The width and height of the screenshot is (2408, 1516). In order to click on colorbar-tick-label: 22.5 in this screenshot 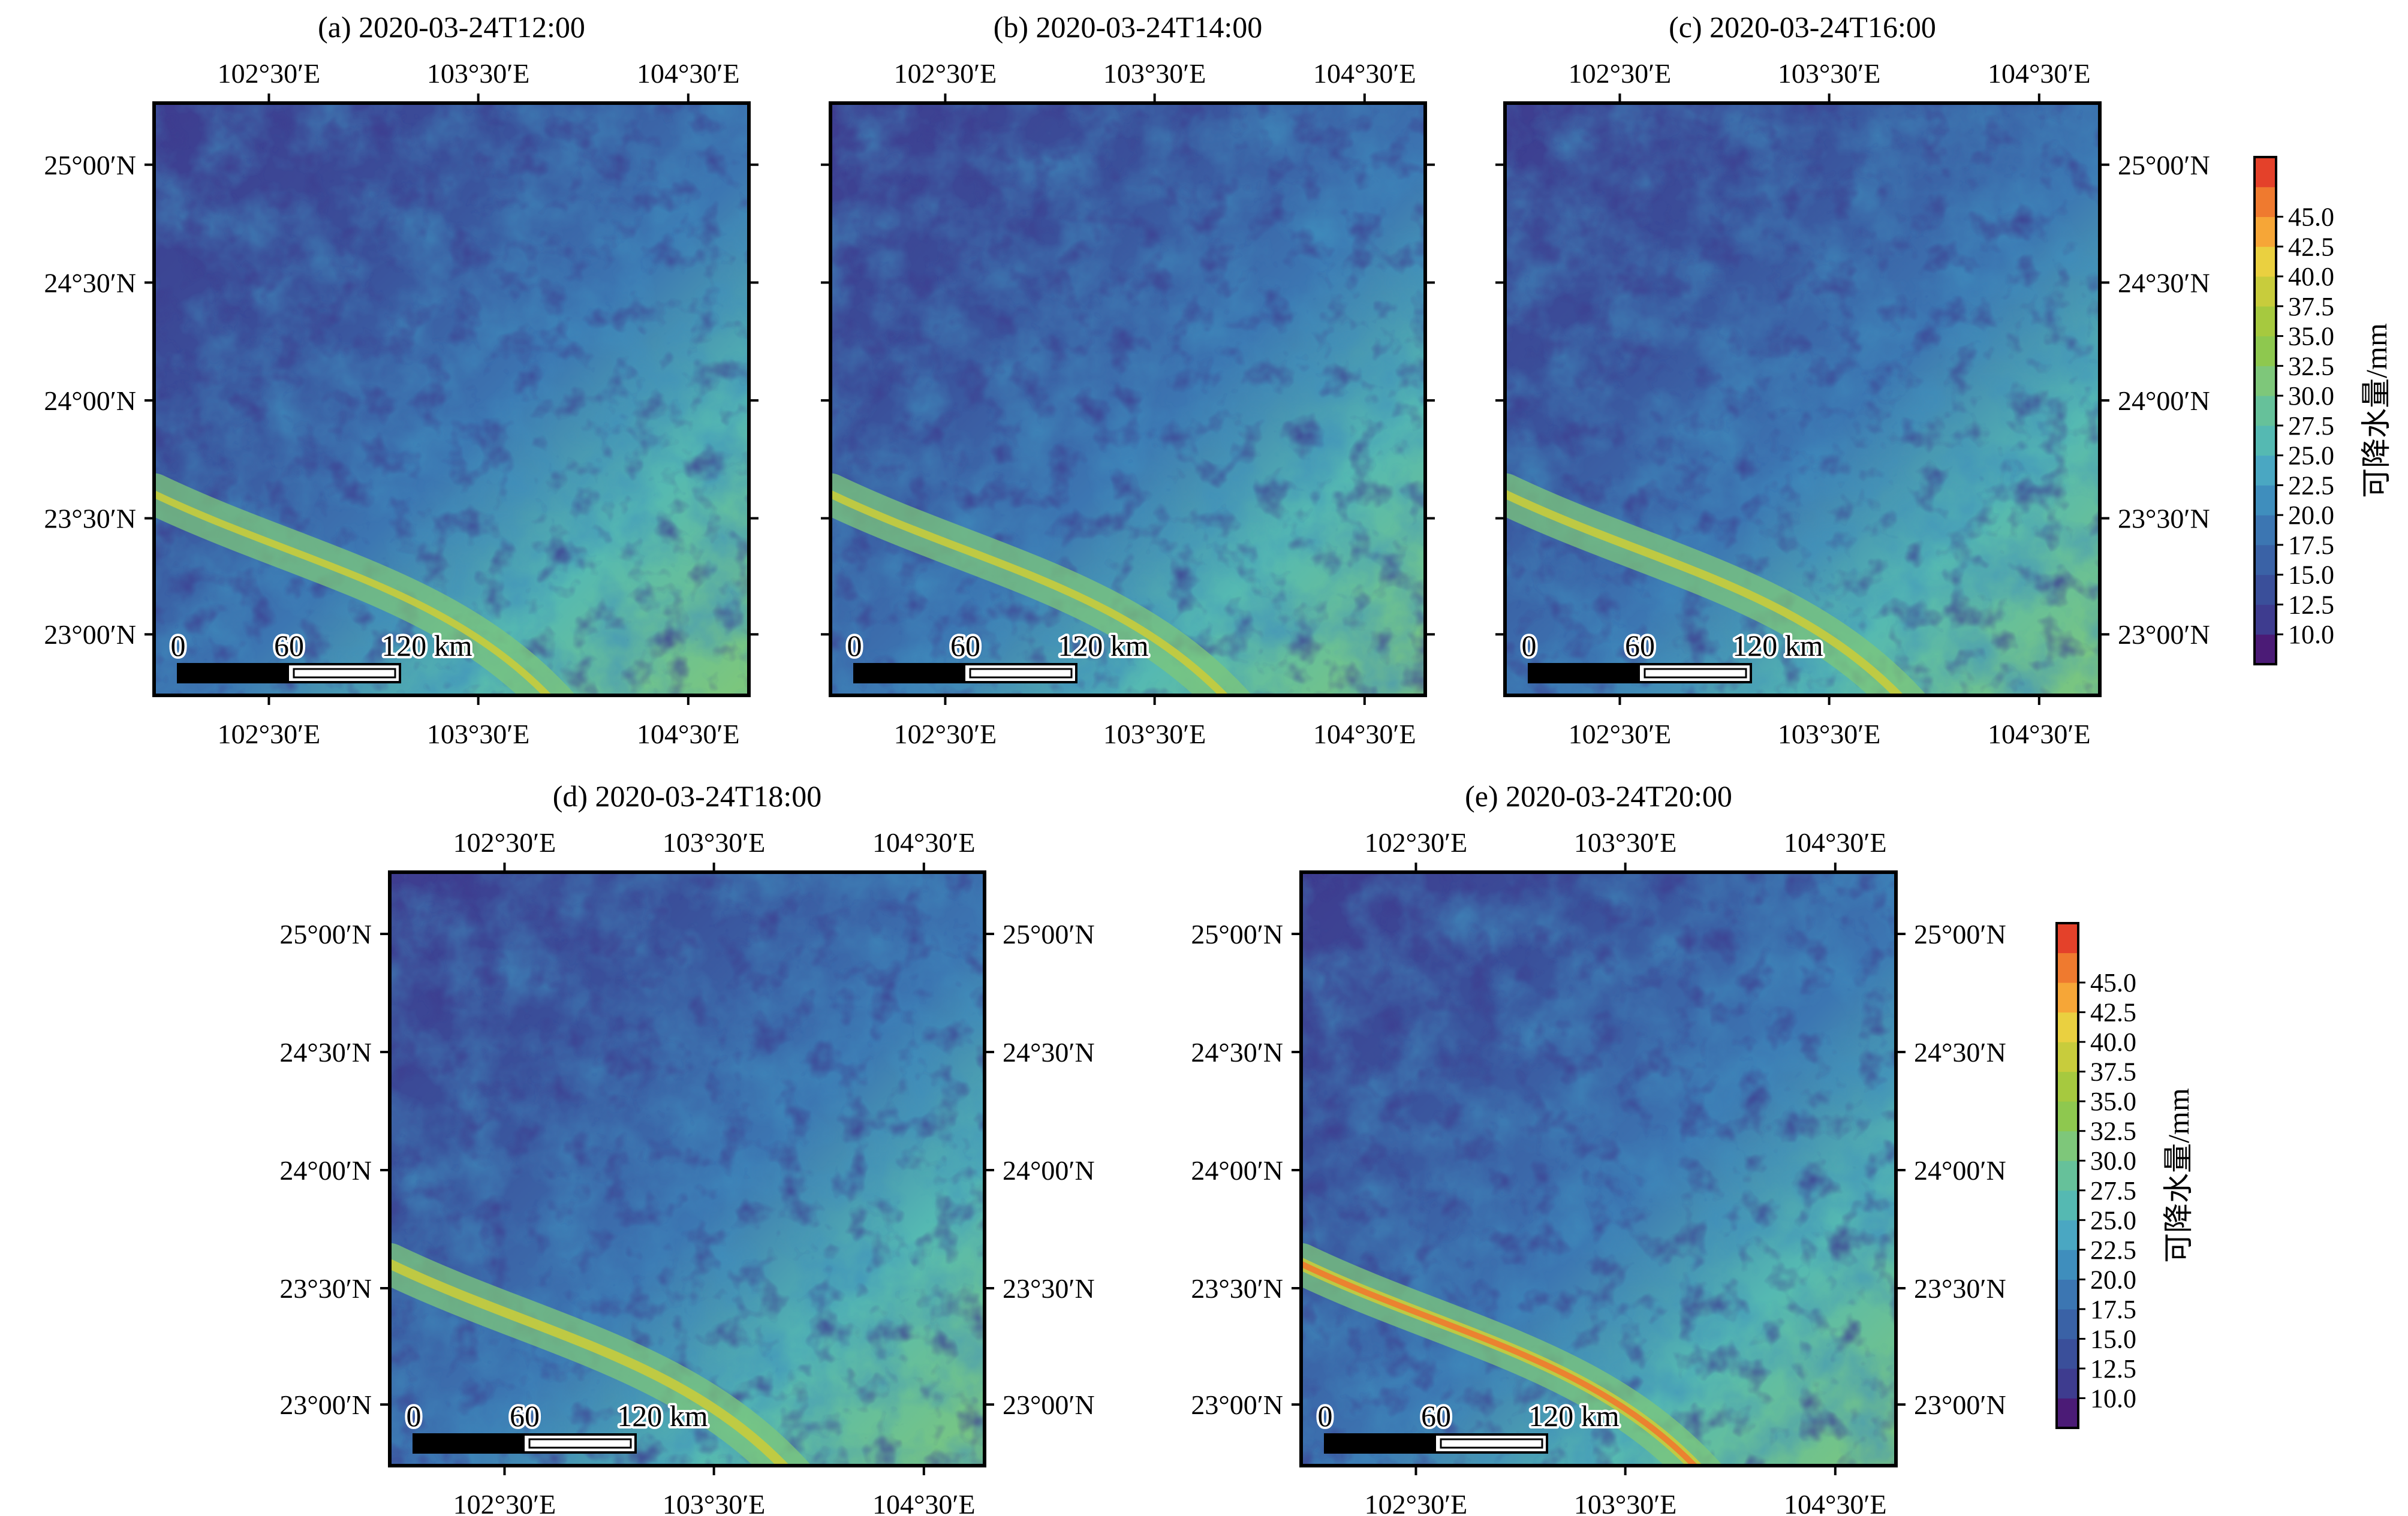, I will do `click(2113, 1250)`.